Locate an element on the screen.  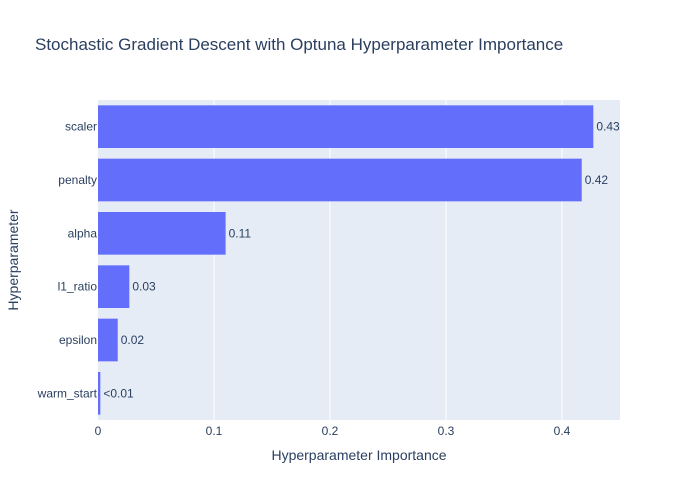
y-tick-label: scaler is located at coordinates (81, 127).